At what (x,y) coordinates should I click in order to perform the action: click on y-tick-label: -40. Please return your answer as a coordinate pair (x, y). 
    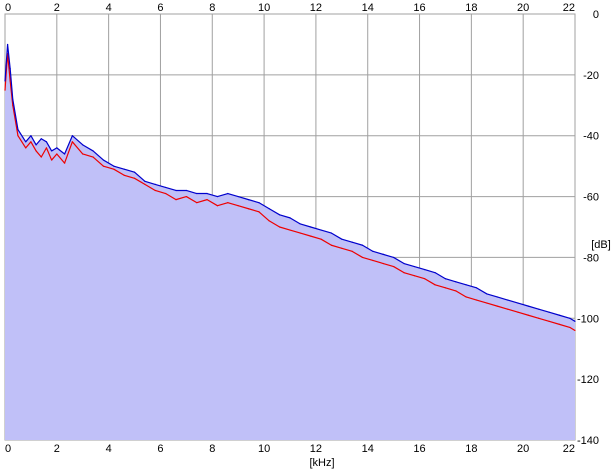
    Looking at the image, I should click on (591, 137).